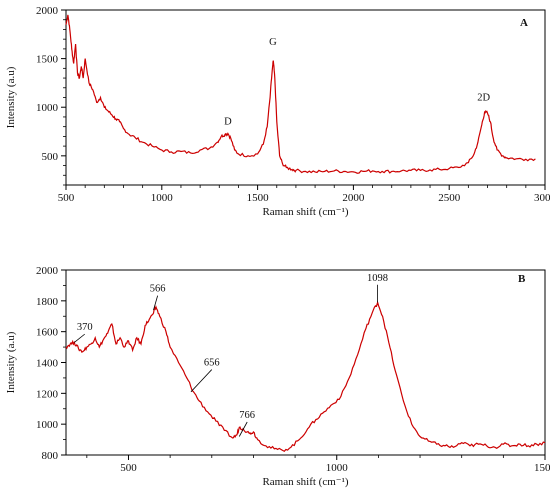 Image resolution: width=550 pixels, height=493 pixels. Describe the element at coordinates (50, 157) in the screenshot. I see `y-tick-label: 500` at that location.